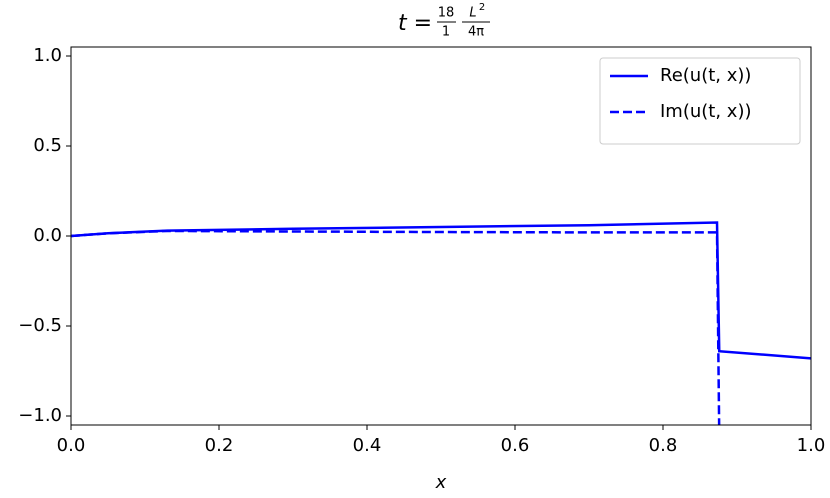 The height and width of the screenshot is (498, 830). Describe the element at coordinates (663, 445) in the screenshot. I see `x-tick-label: 0.8` at that location.